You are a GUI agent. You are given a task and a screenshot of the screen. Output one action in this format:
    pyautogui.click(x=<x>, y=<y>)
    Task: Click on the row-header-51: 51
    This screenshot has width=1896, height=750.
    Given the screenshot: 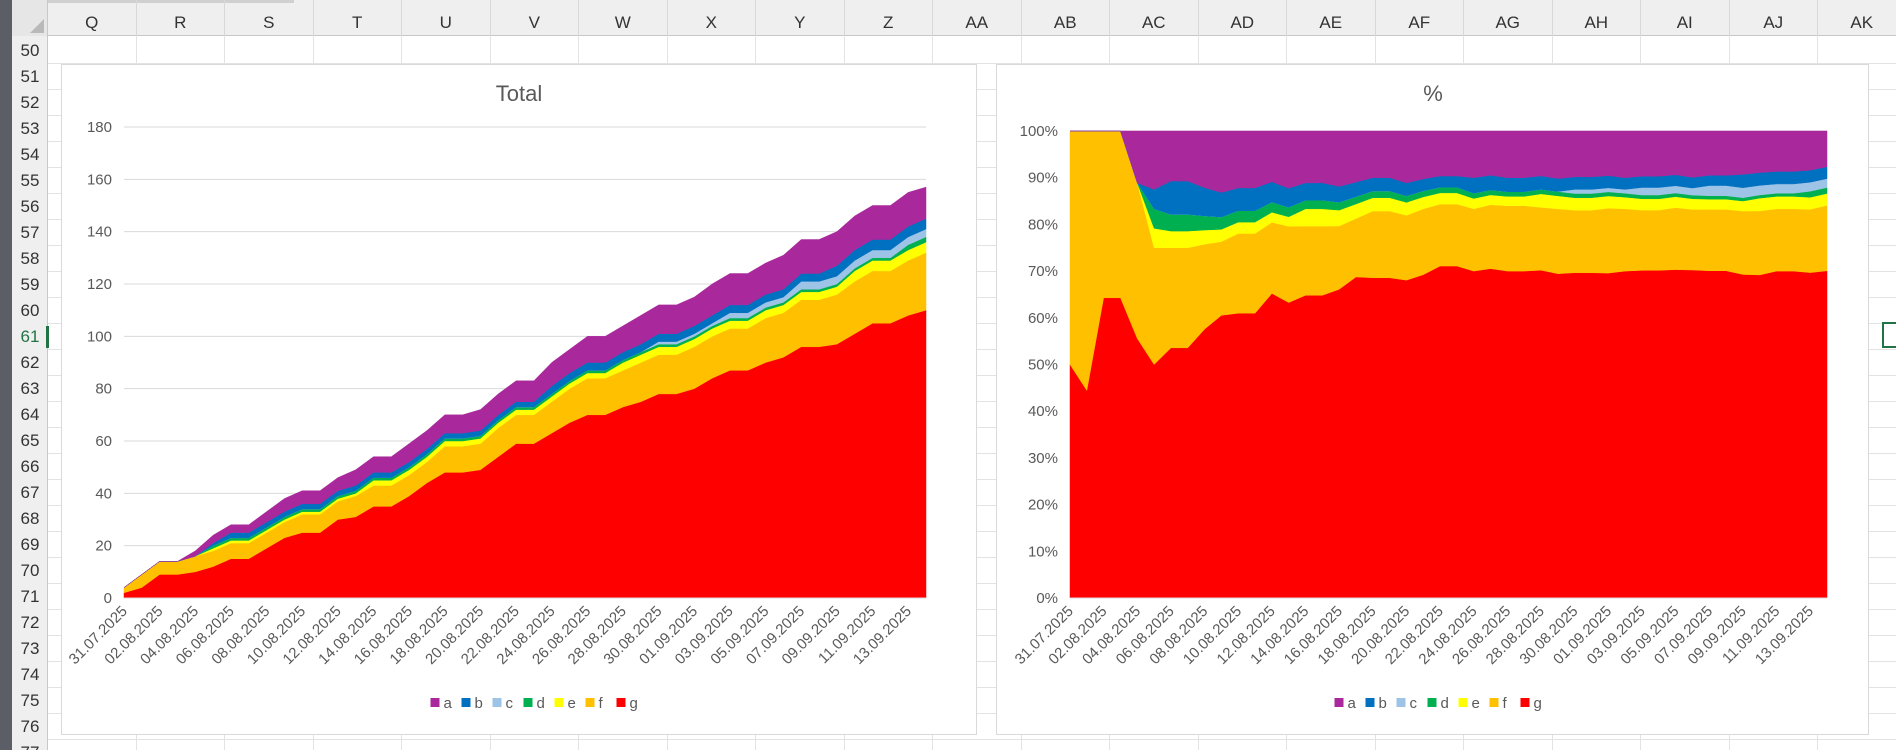 What is the action you would take?
    pyautogui.click(x=30, y=76)
    